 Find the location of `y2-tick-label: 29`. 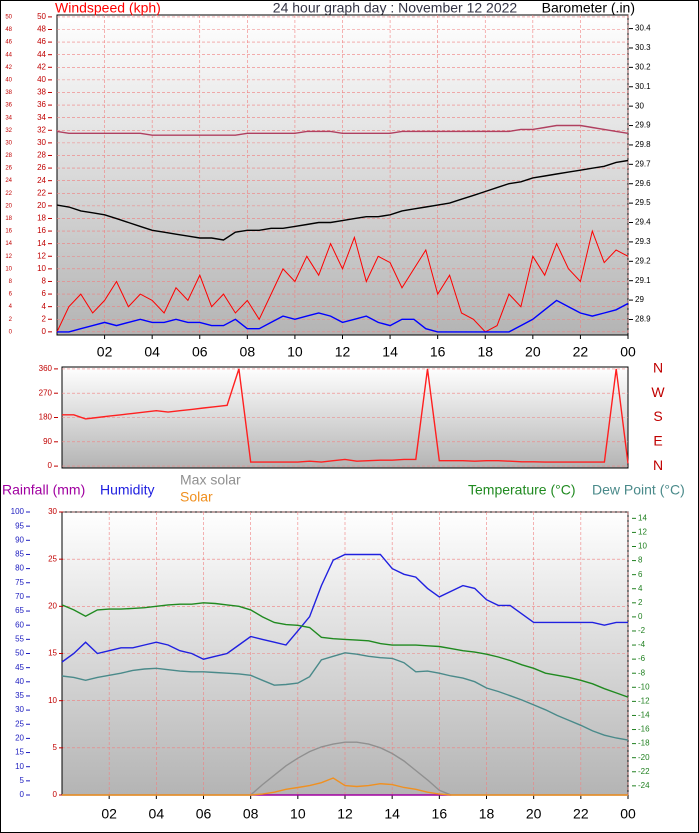

y2-tick-label: 29 is located at coordinates (639, 299).